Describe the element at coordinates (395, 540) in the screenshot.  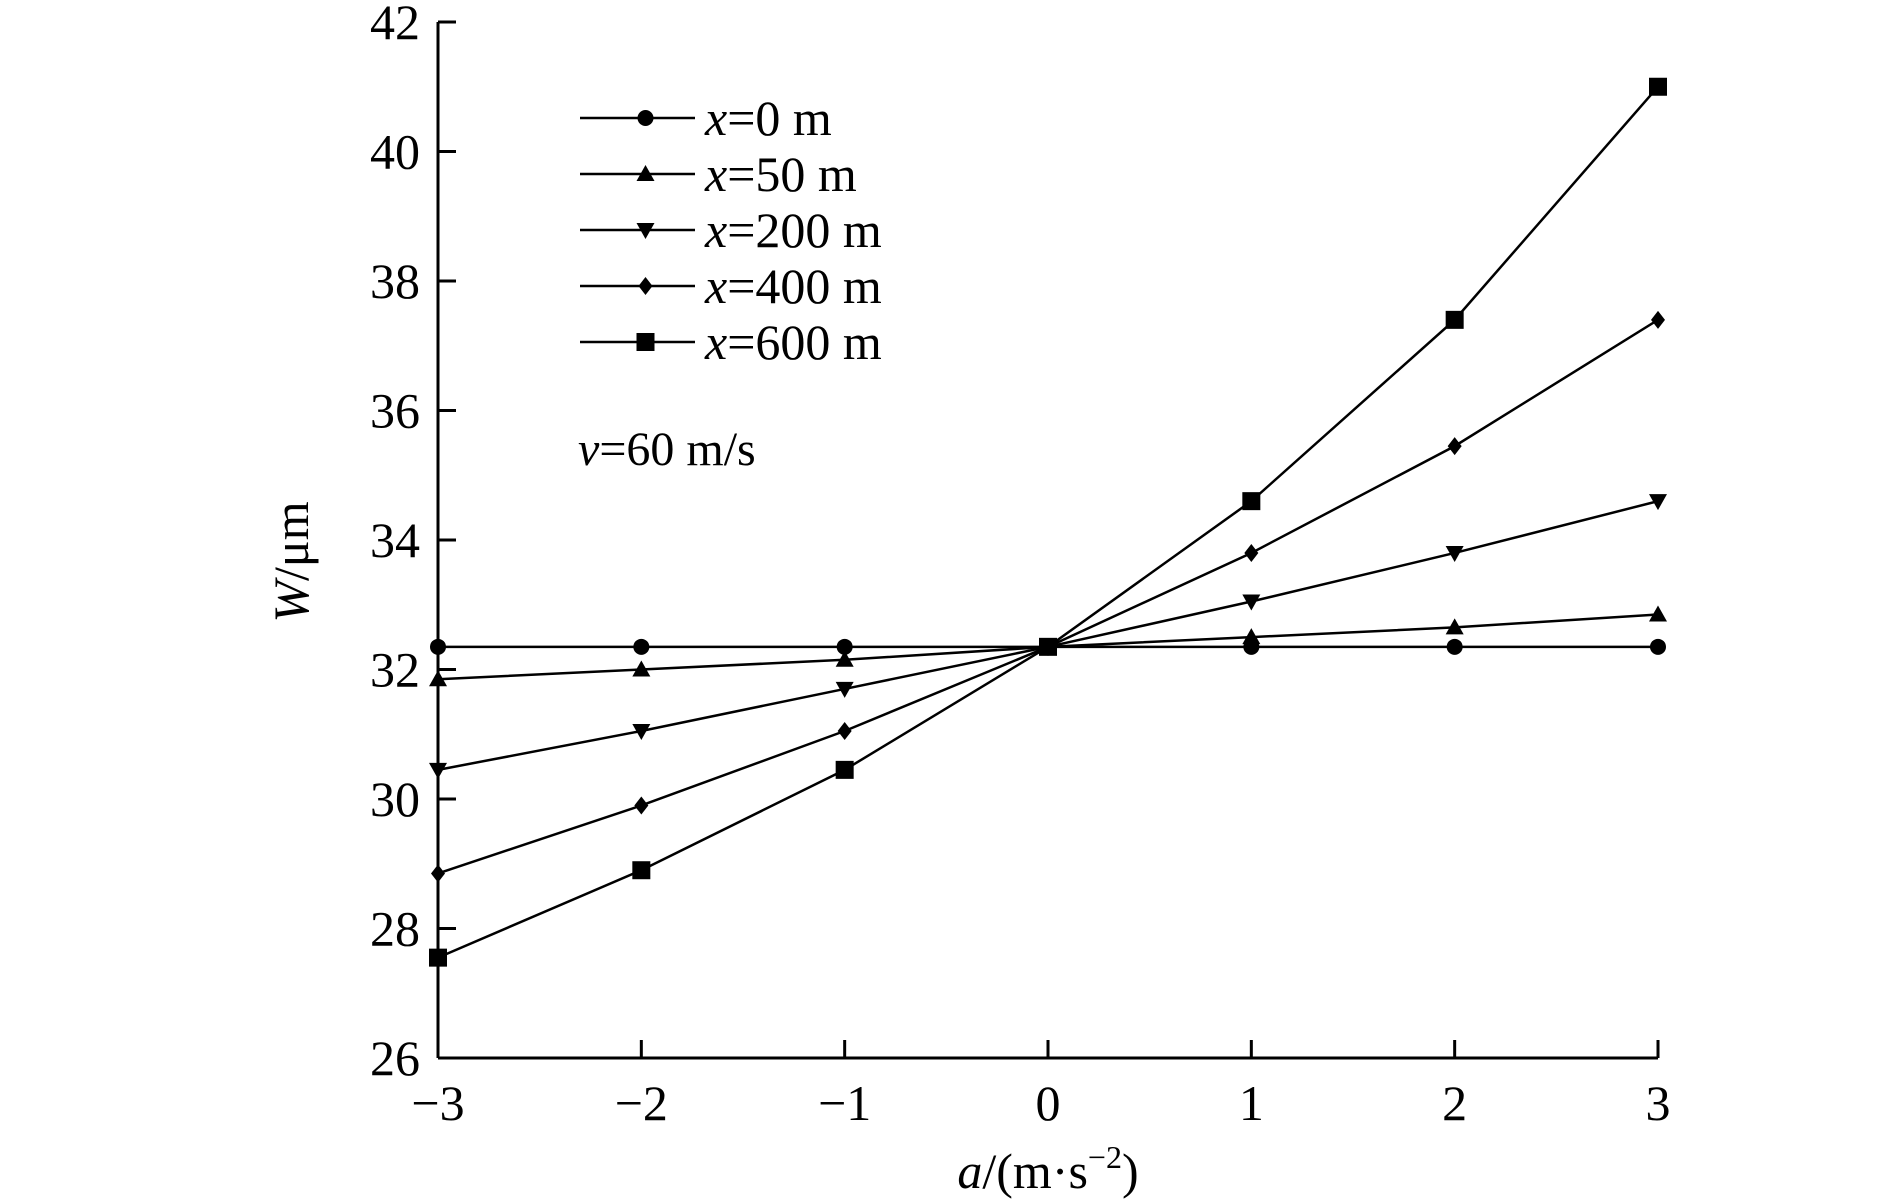
I see `y-tick-label: 34` at that location.